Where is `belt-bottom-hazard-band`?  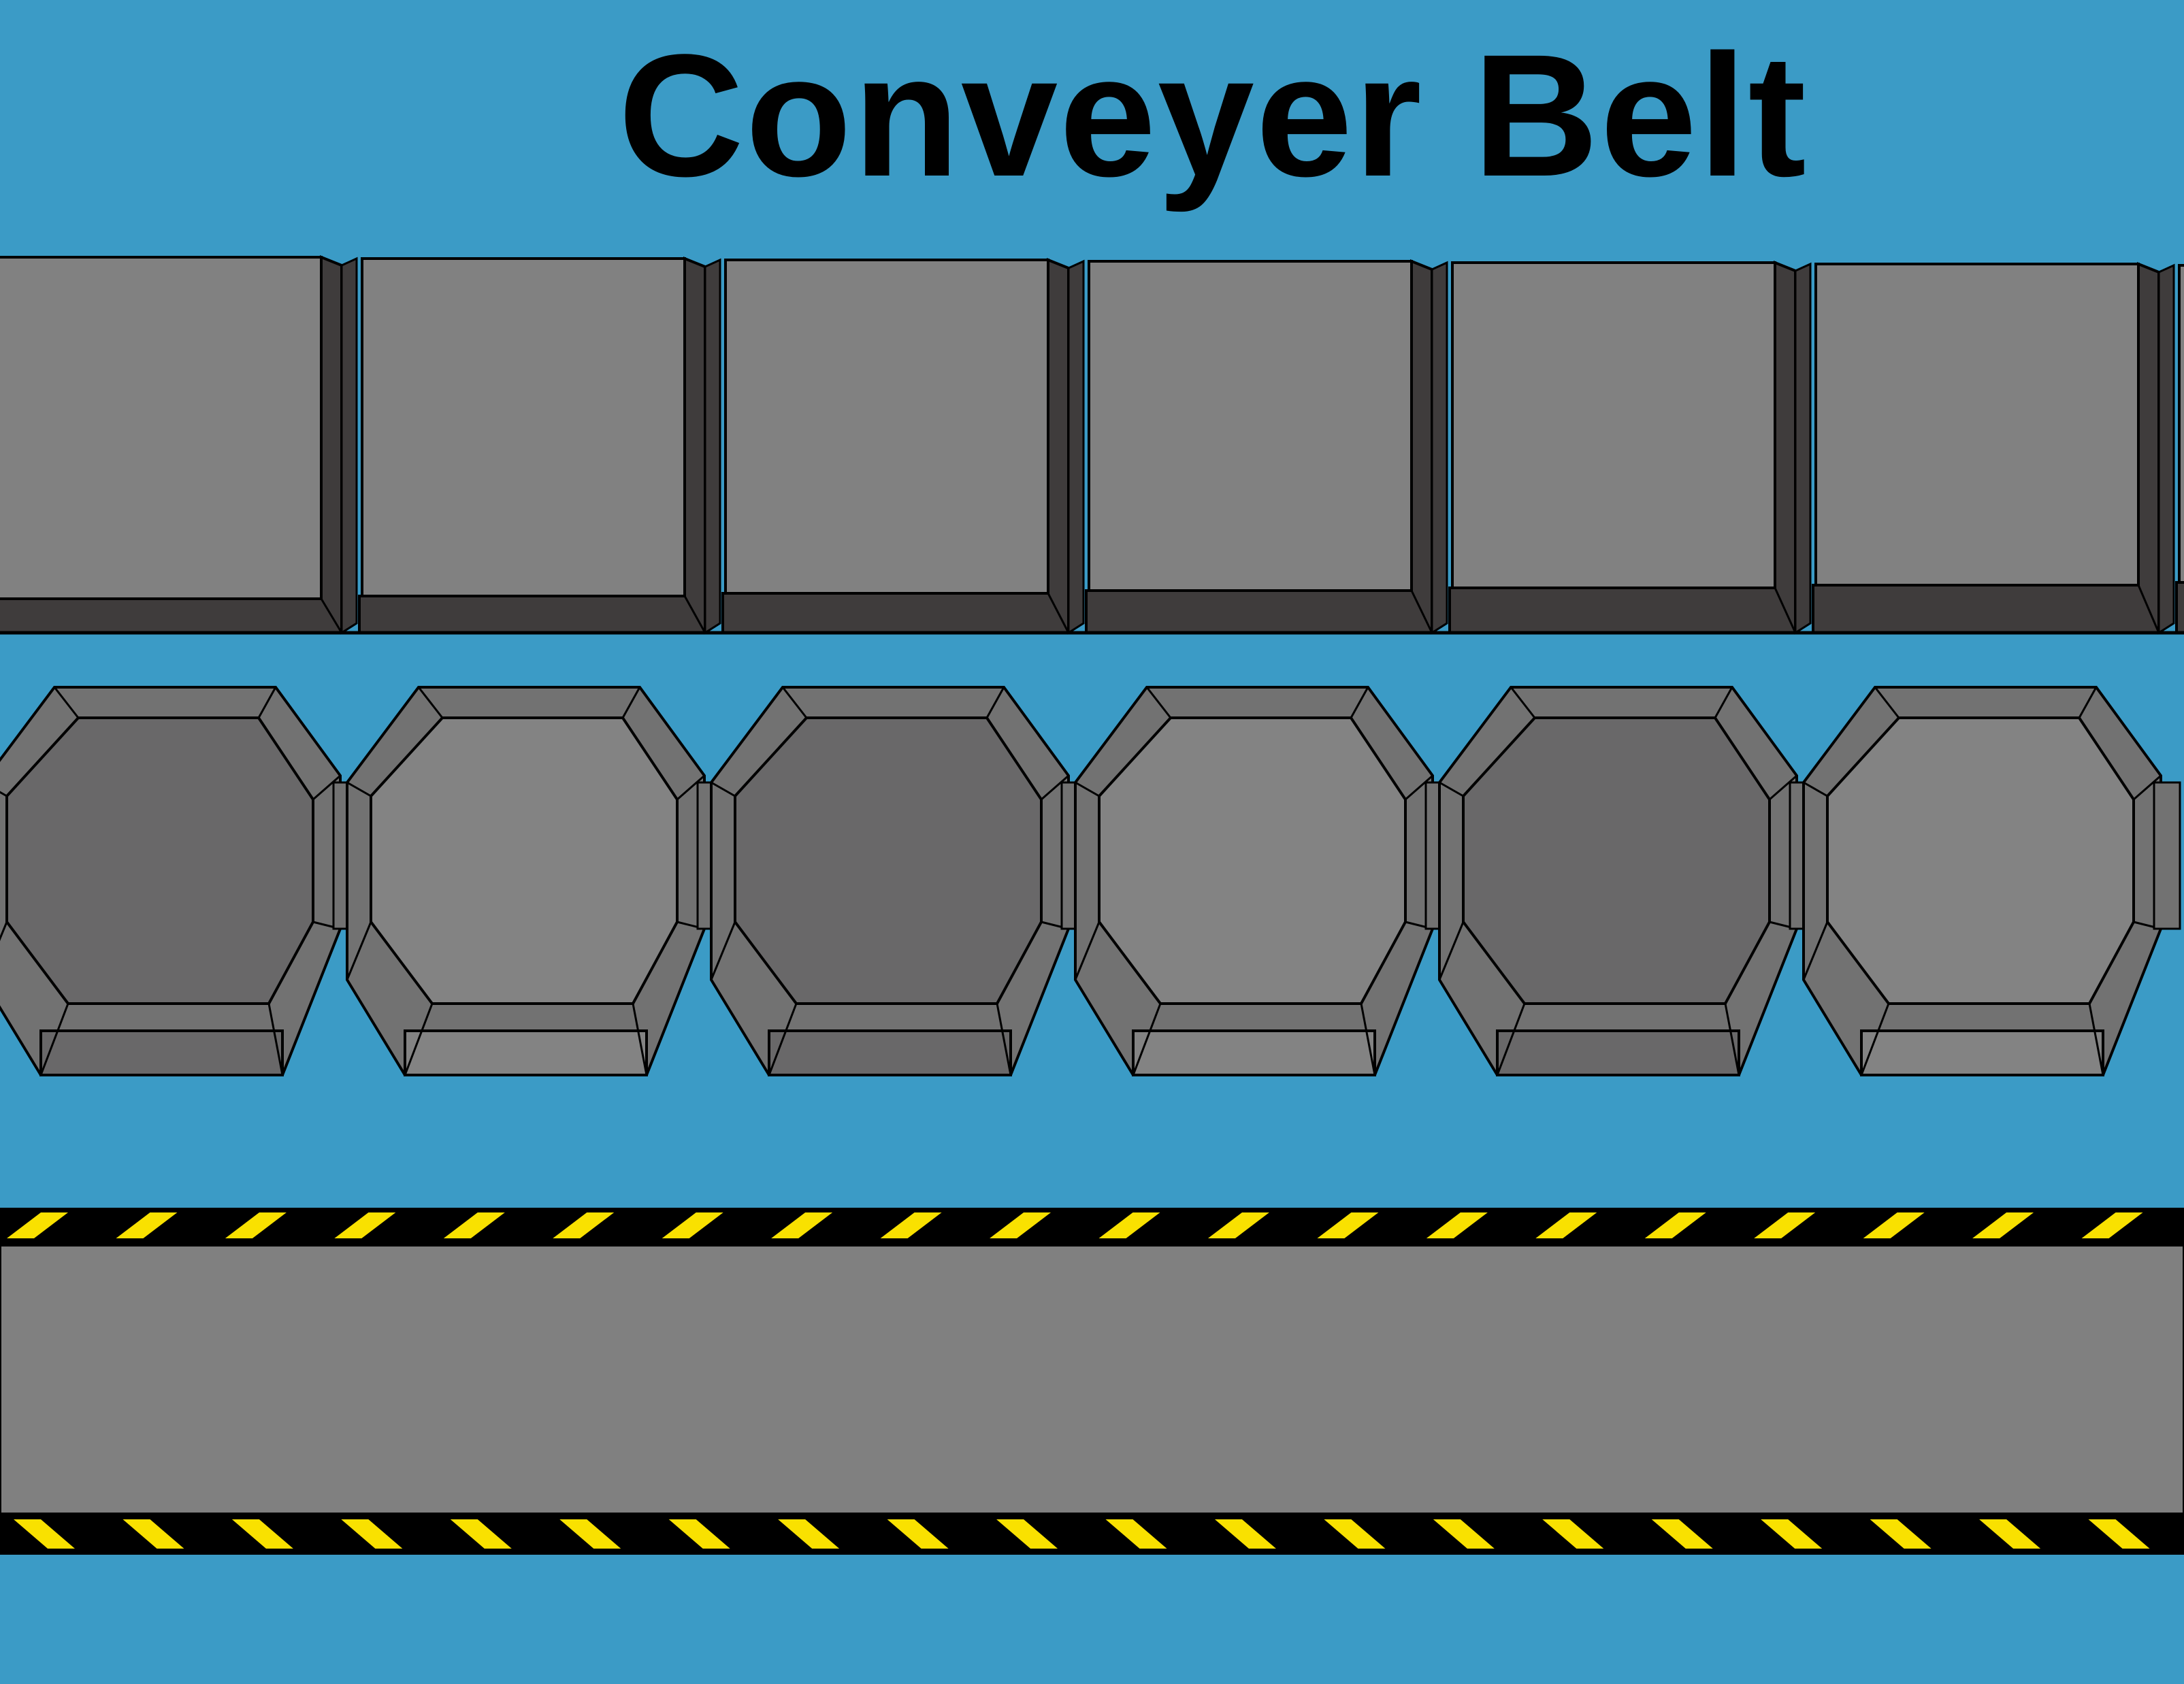 belt-bottom-hazard-band is located at coordinates (1092, 1534).